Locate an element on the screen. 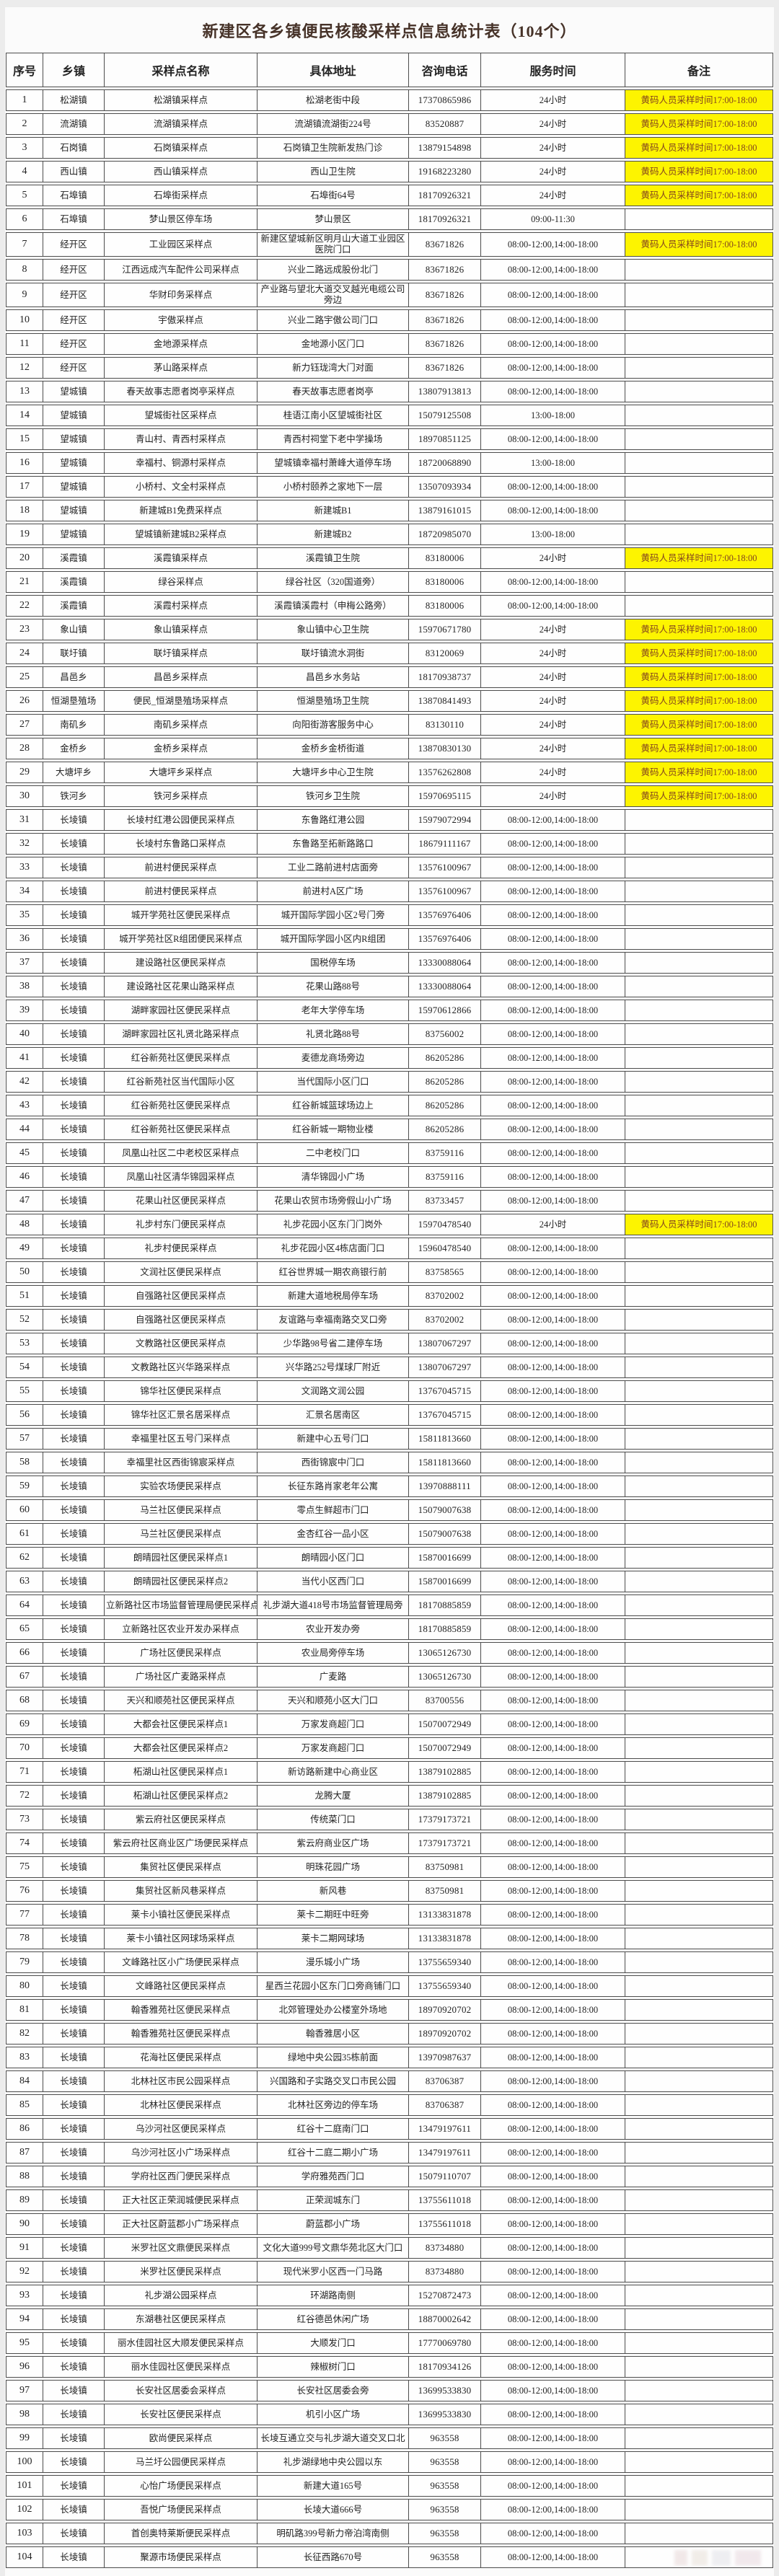 The width and height of the screenshot is (779, 2576). cell-township: 望城镇 is located at coordinates (74, 415).